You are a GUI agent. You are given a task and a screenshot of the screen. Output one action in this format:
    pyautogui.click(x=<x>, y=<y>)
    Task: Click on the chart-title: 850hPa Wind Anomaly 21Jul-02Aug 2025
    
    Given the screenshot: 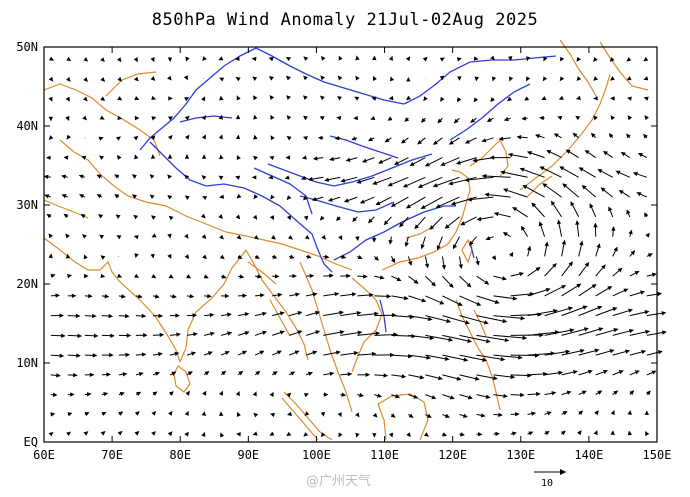 What is the action you would take?
    pyautogui.click(x=345, y=20)
    